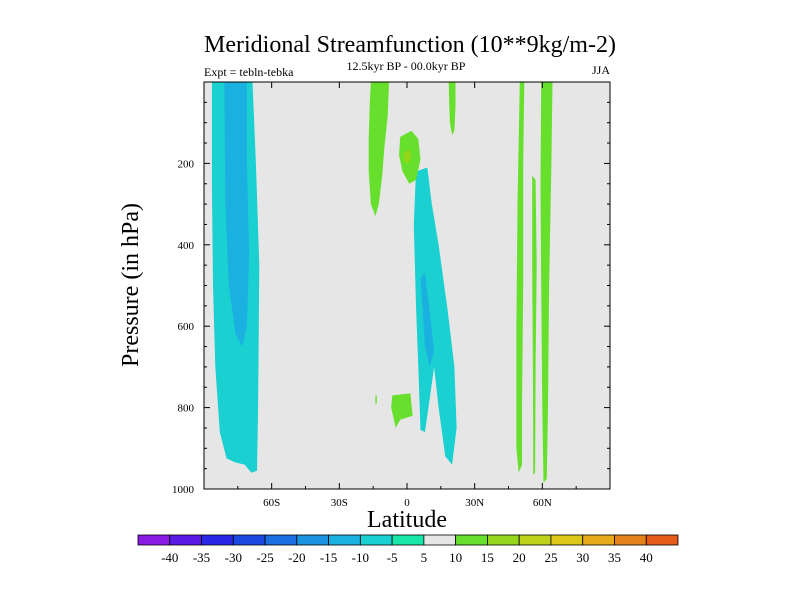 Image resolution: width=800 pixels, height=600 pixels. What do you see at coordinates (406, 66) in the screenshot?
I see `period-label: 12.5kyr BP - 00.0kyr BP` at bounding box center [406, 66].